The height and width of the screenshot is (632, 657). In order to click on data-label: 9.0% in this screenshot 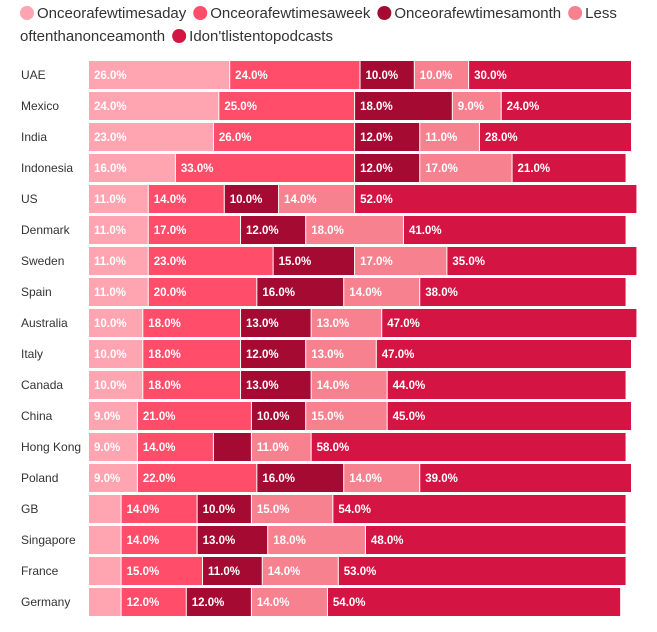, I will do `click(471, 107)`.